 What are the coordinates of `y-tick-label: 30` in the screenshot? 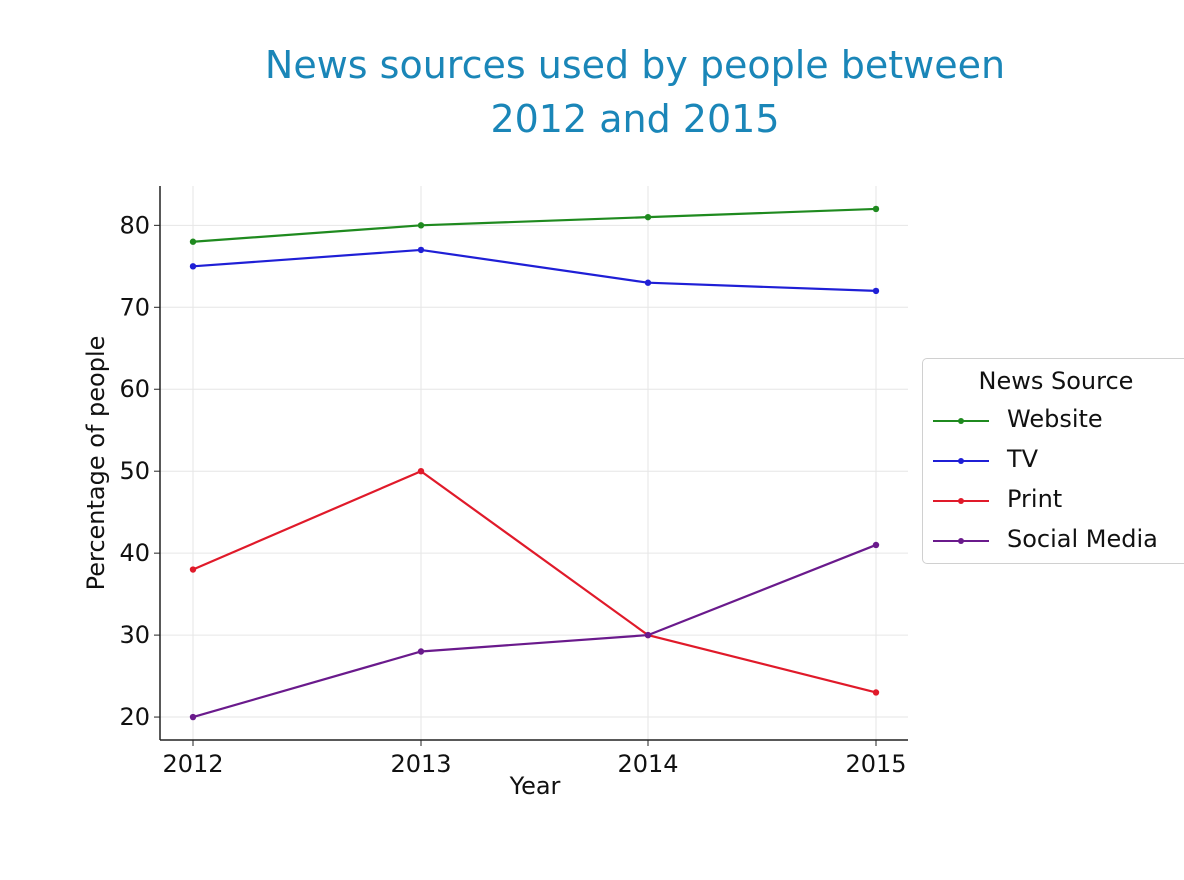 It's located at (134, 635).